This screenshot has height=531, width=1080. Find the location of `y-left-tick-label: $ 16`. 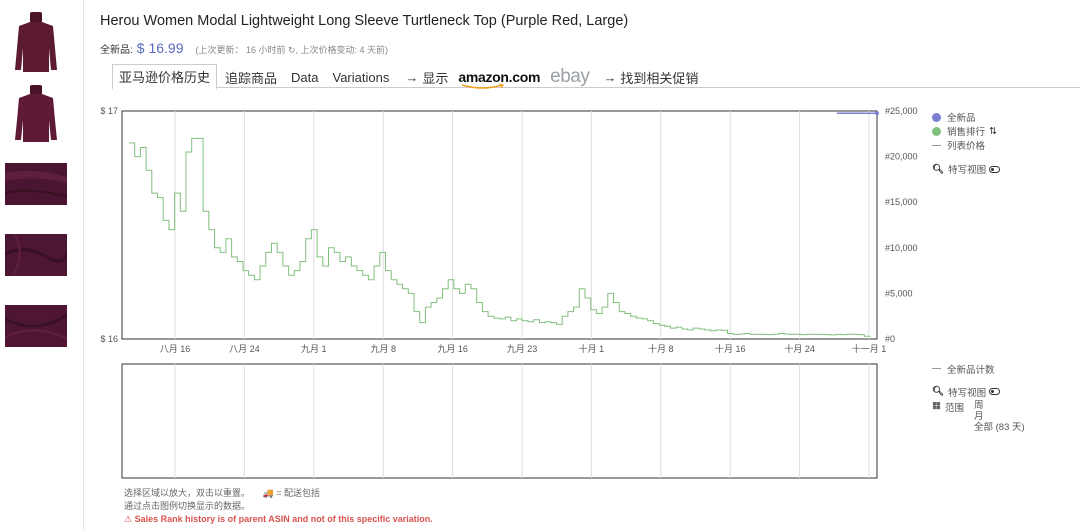

y-left-tick-label: $ 16 is located at coordinates (109, 339).